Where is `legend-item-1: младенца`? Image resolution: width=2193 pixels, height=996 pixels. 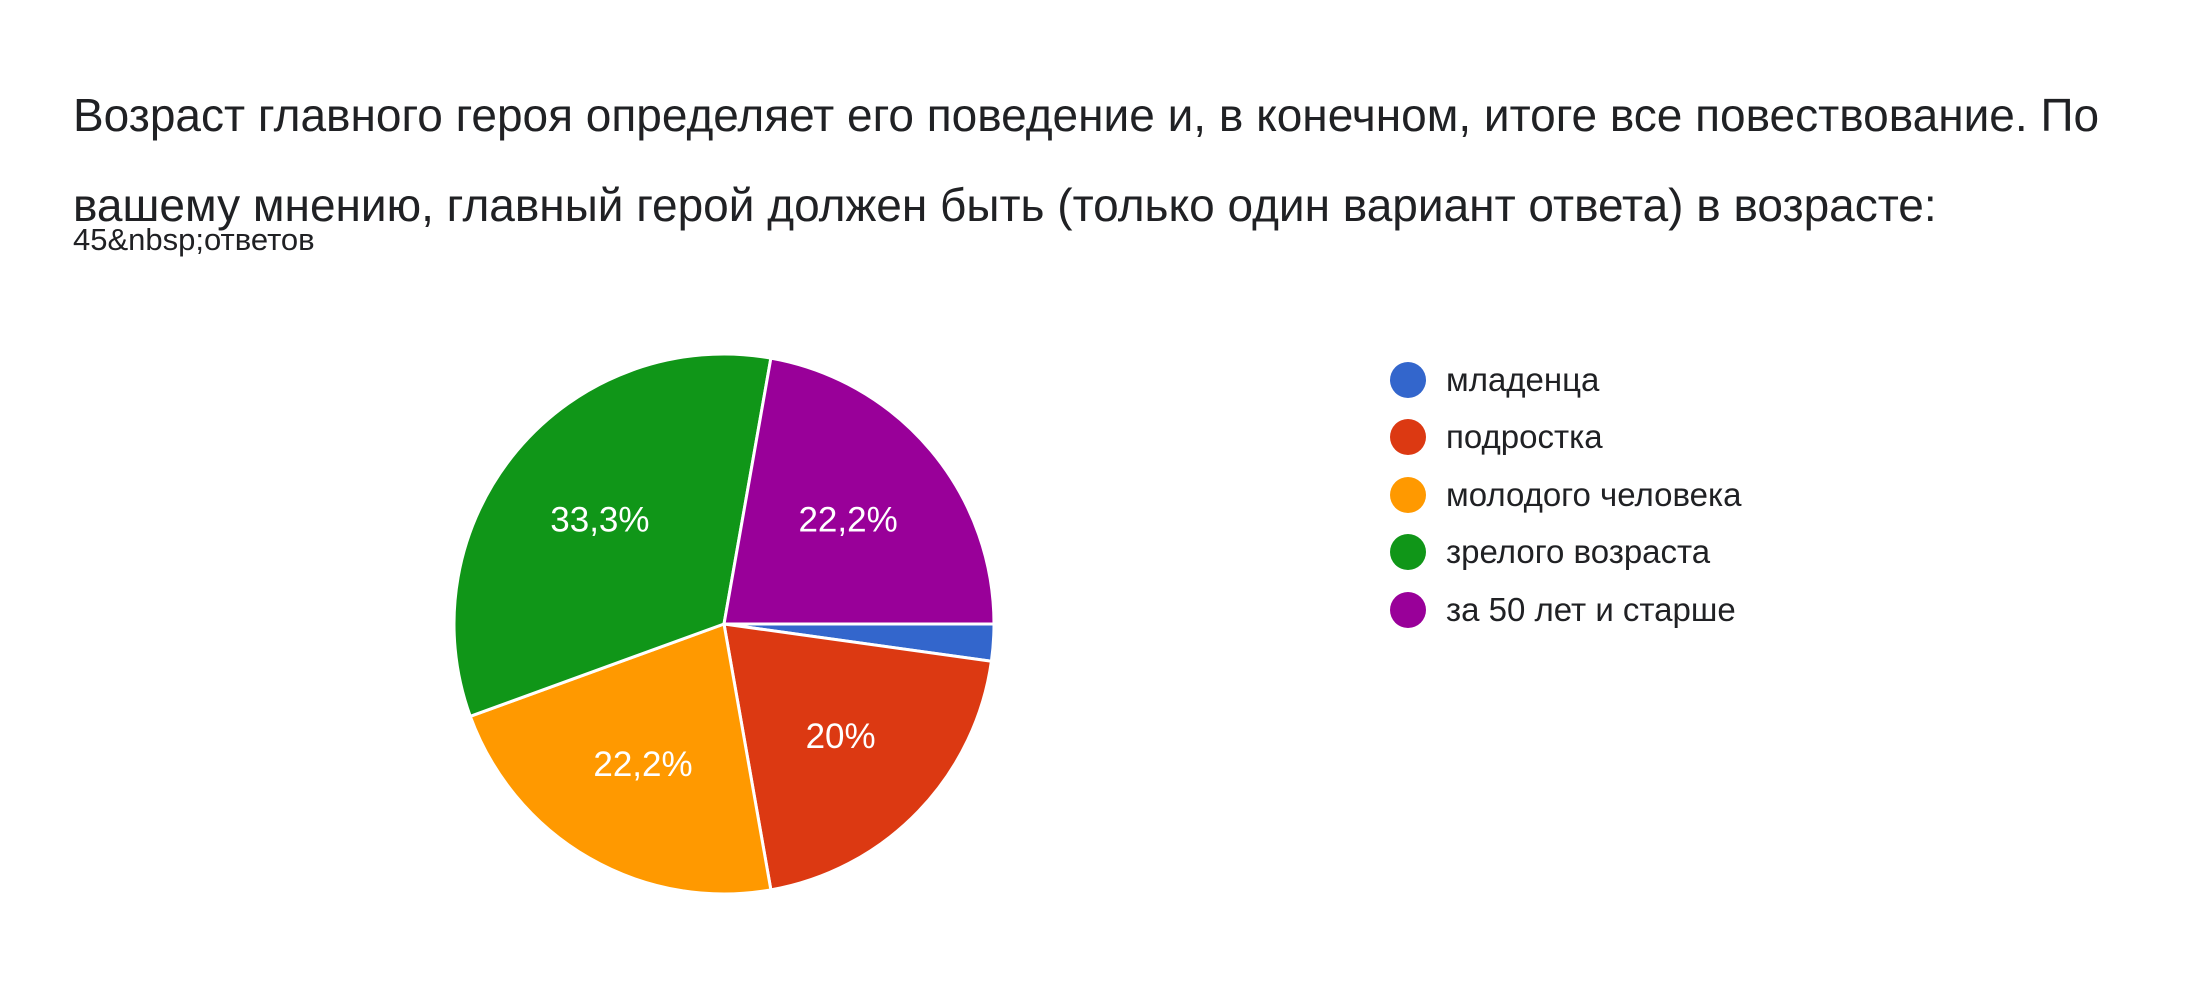
legend-item-1: младенца is located at coordinates (1565, 380).